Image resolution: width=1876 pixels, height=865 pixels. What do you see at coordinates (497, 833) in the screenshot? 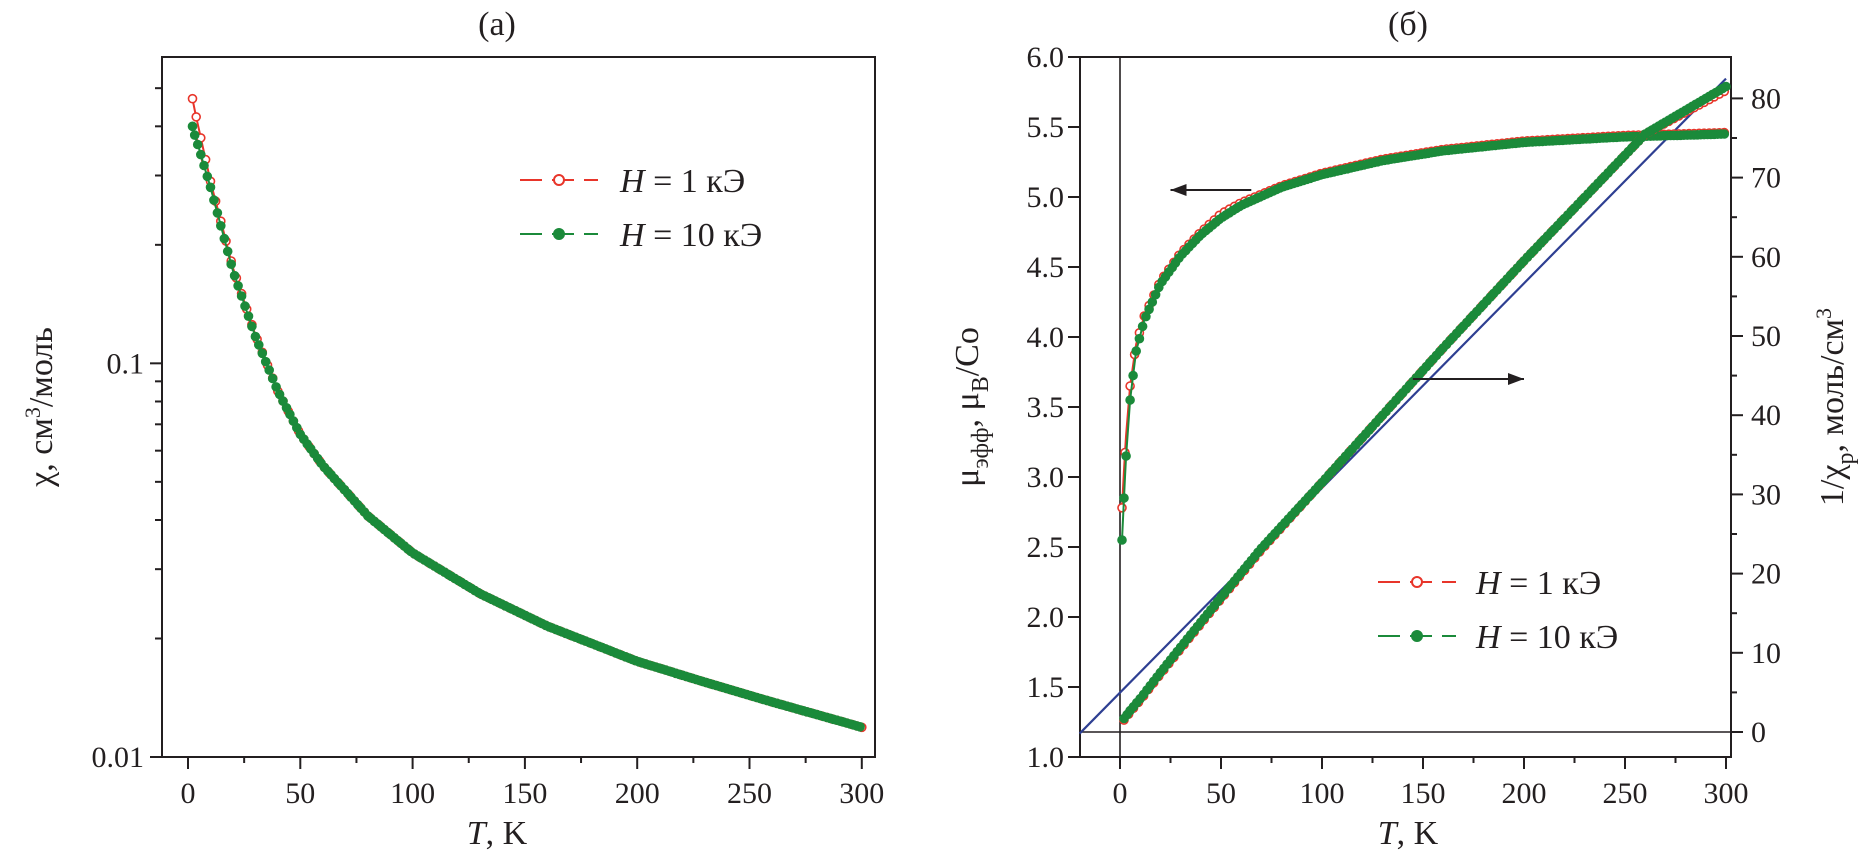
I see `panel-a-xlabel: T, K` at bounding box center [497, 833].